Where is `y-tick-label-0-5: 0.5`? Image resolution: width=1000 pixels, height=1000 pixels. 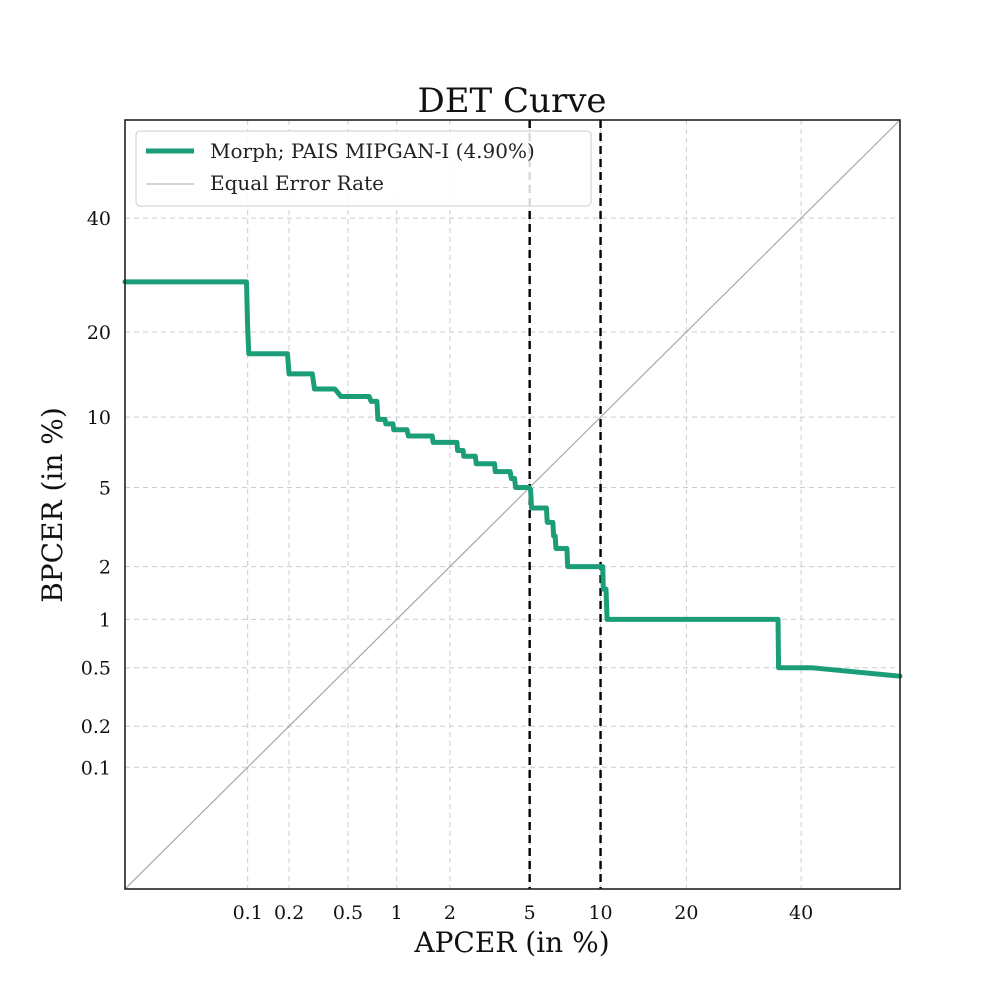
y-tick-label-0-5: 0.5 is located at coordinates (96, 669).